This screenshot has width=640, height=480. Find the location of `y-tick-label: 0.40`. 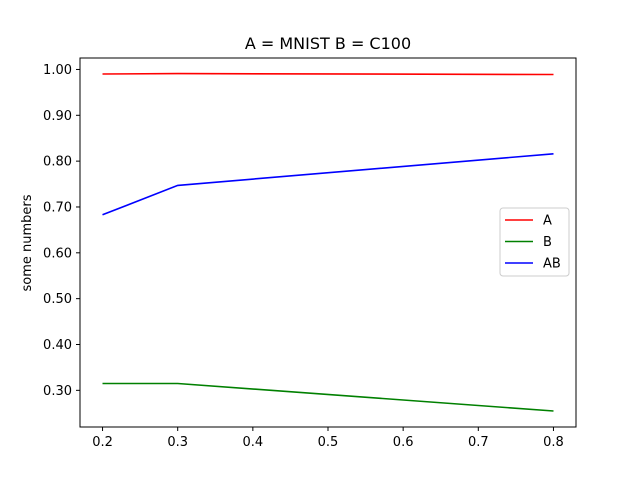

y-tick-label: 0.40 is located at coordinates (57, 345).